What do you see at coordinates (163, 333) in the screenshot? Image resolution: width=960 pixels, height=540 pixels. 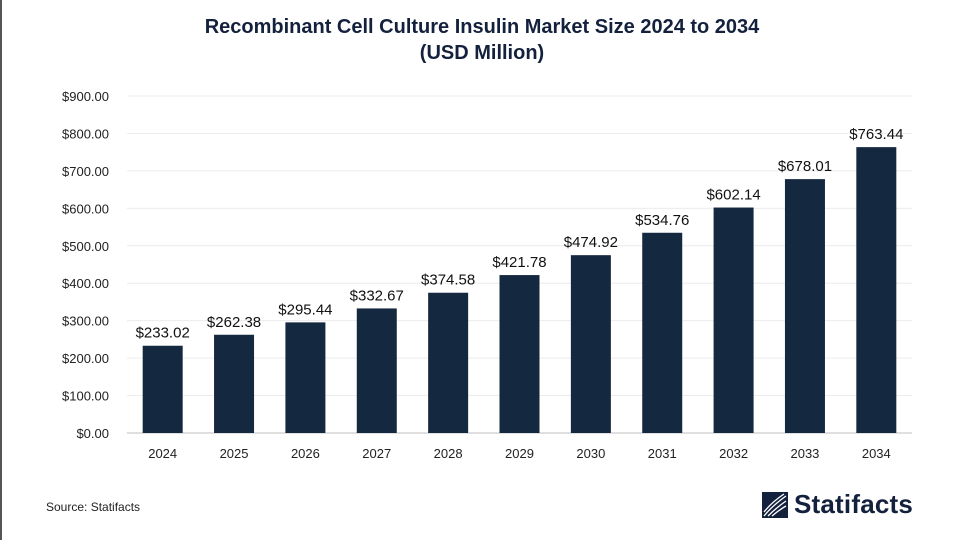 I see `data-label: $233.02` at bounding box center [163, 333].